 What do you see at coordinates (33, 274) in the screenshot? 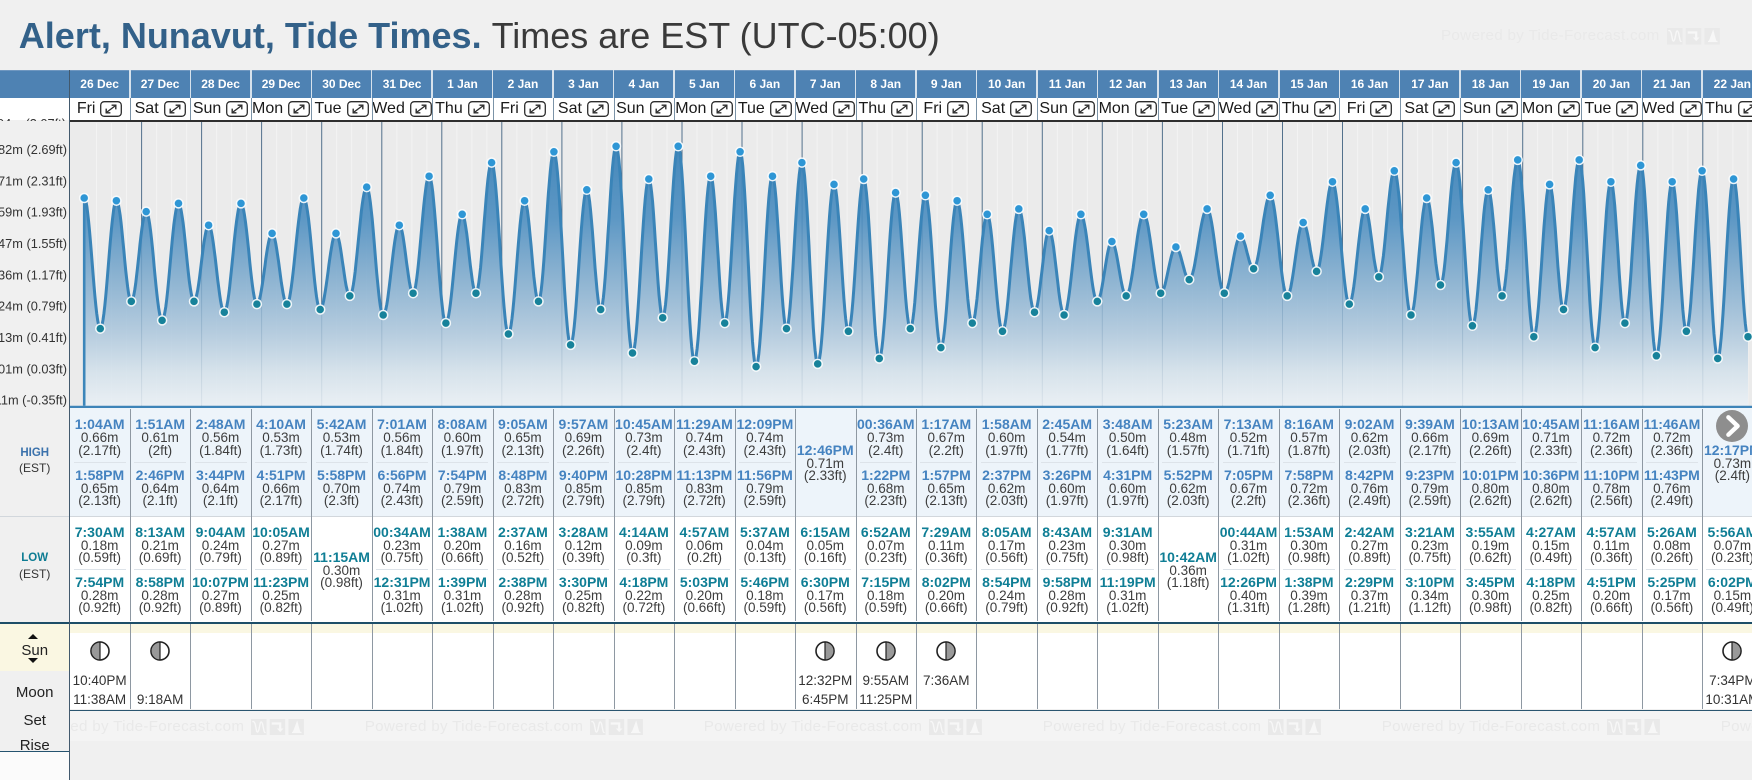
I see `svg-text: 0.36m (1.17ft)` at bounding box center [33, 274].